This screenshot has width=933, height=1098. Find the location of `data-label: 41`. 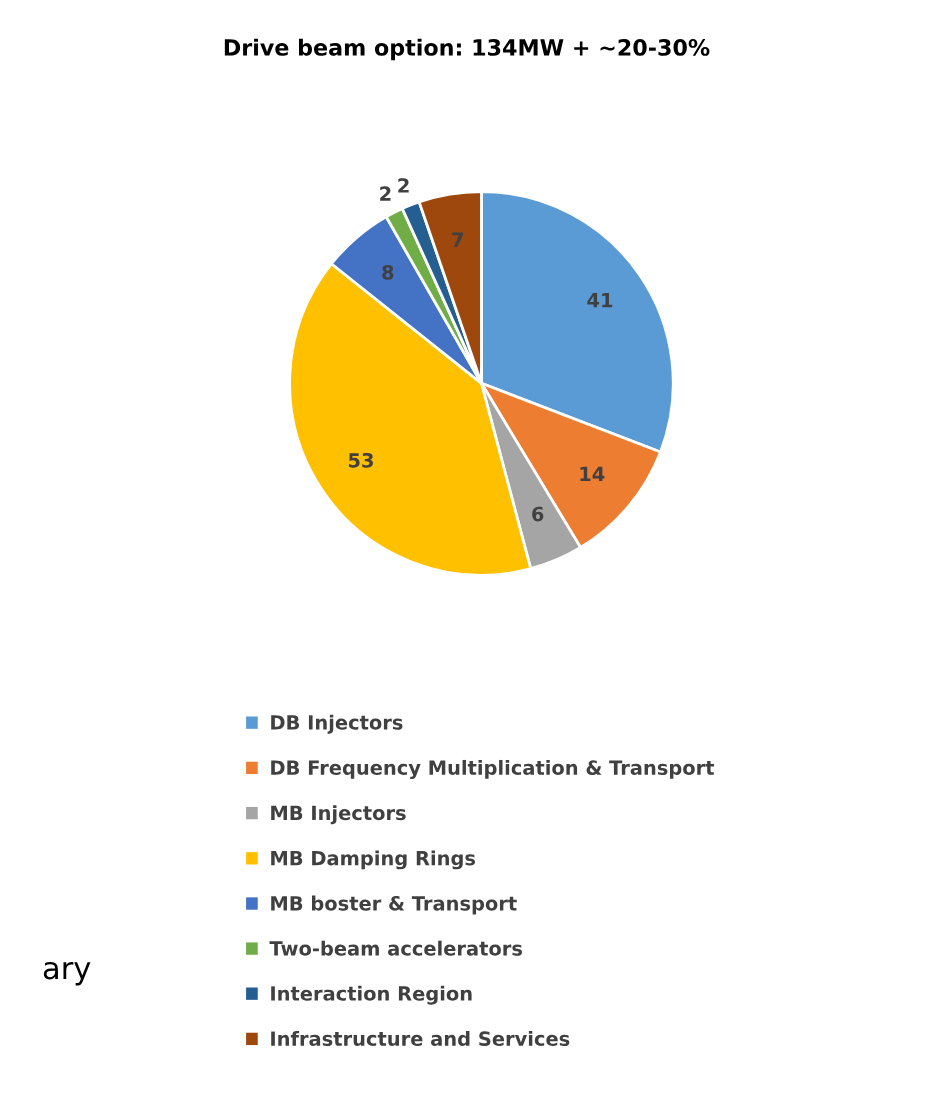

data-label: 41 is located at coordinates (600, 300).